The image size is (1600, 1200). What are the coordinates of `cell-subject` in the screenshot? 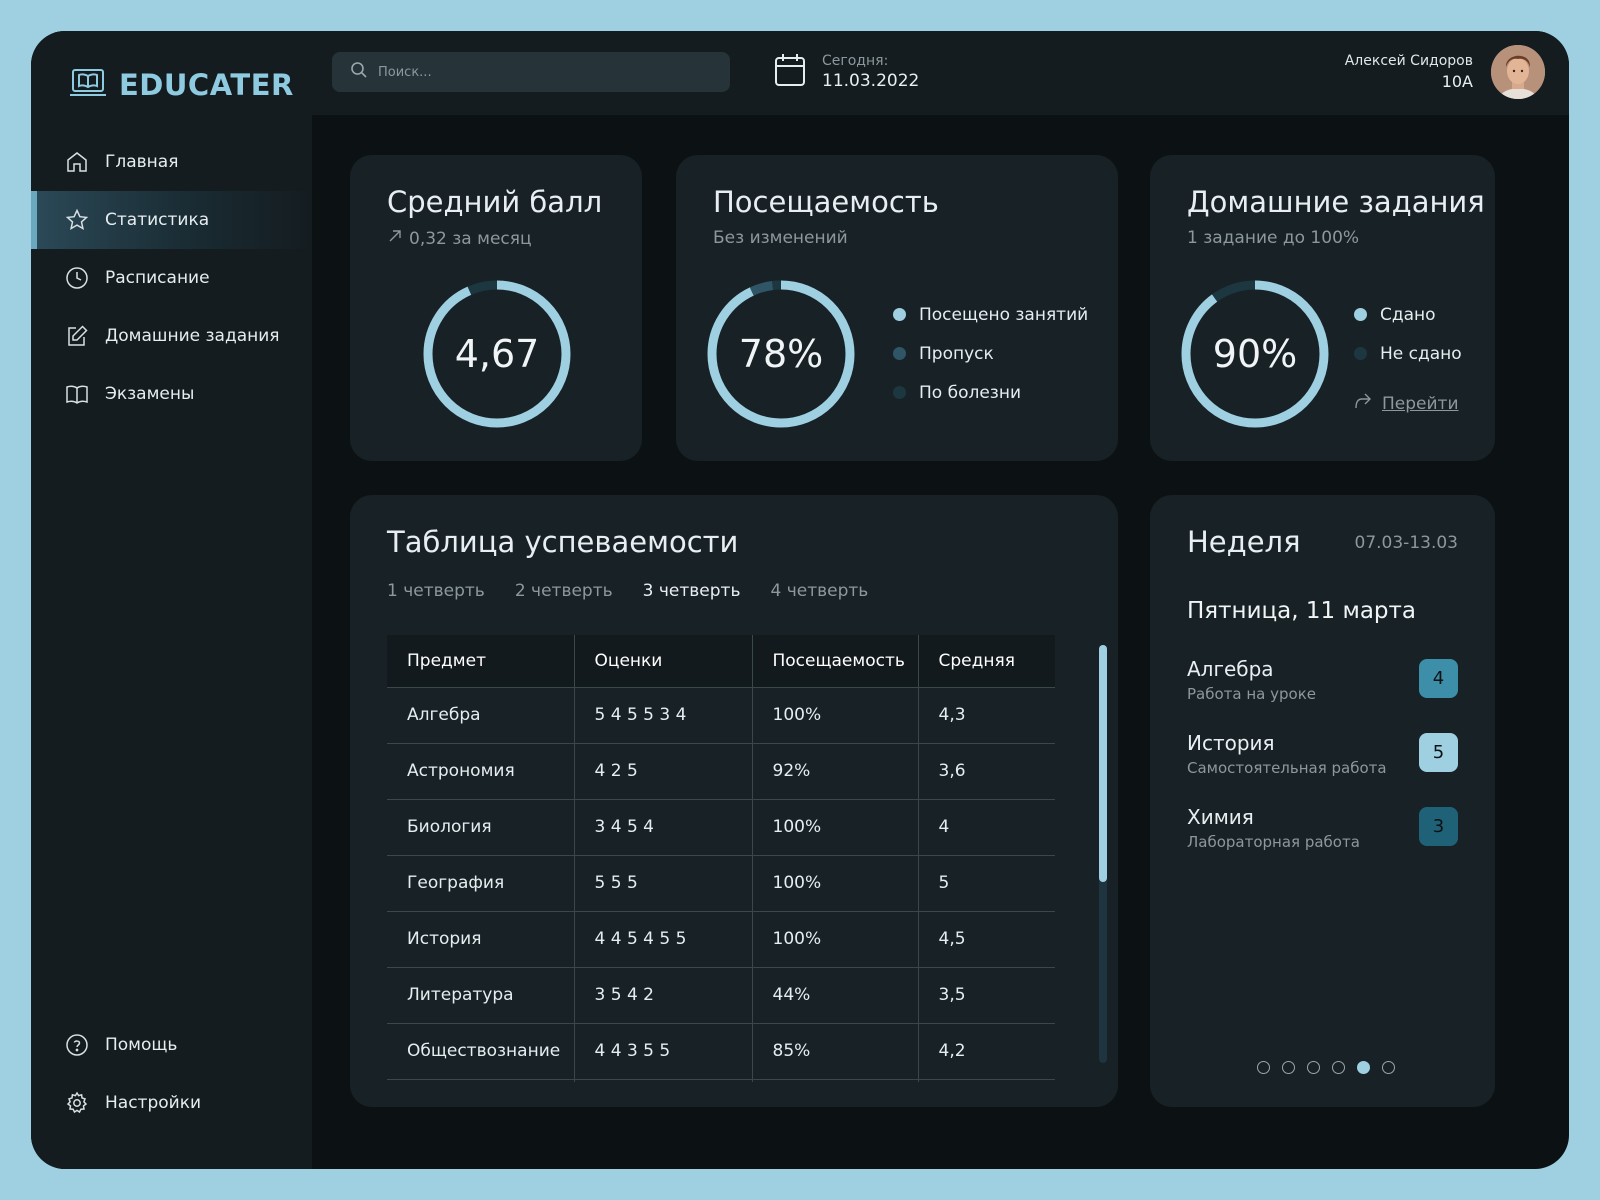 It's located at (480, 1080).